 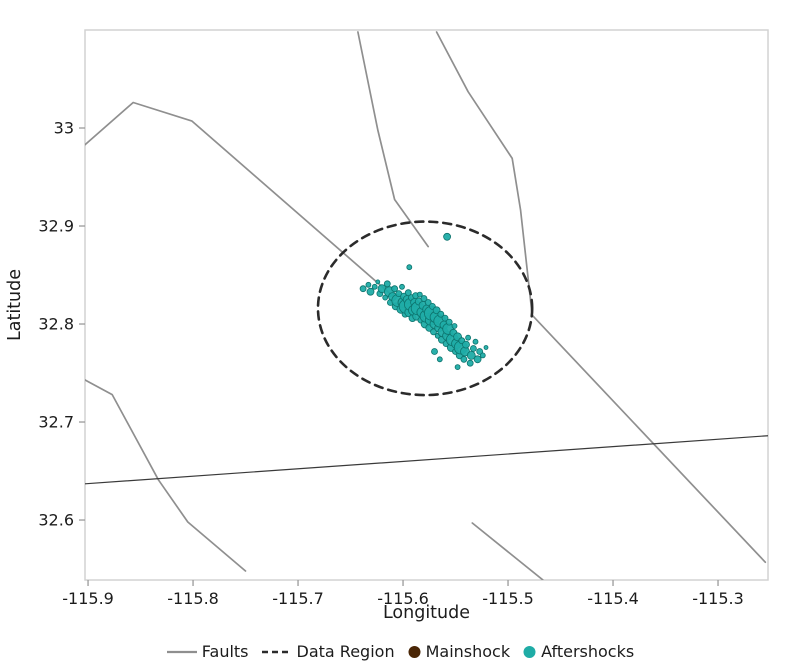 I want to click on legend-label-data-region: Data Region, so click(x=345, y=651).